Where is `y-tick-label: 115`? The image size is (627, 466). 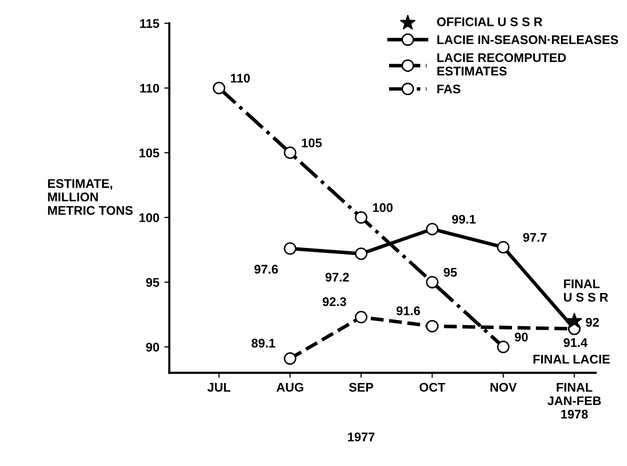 y-tick-label: 115 is located at coordinates (150, 23).